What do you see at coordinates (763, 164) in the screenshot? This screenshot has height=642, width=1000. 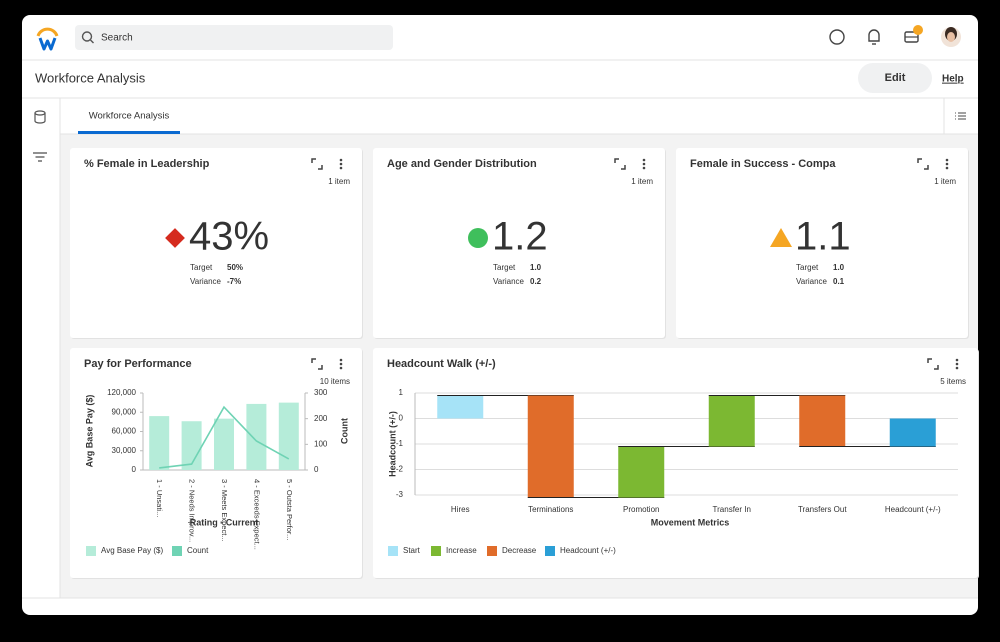 I see `card-title: Female in Success - Compa` at bounding box center [763, 164].